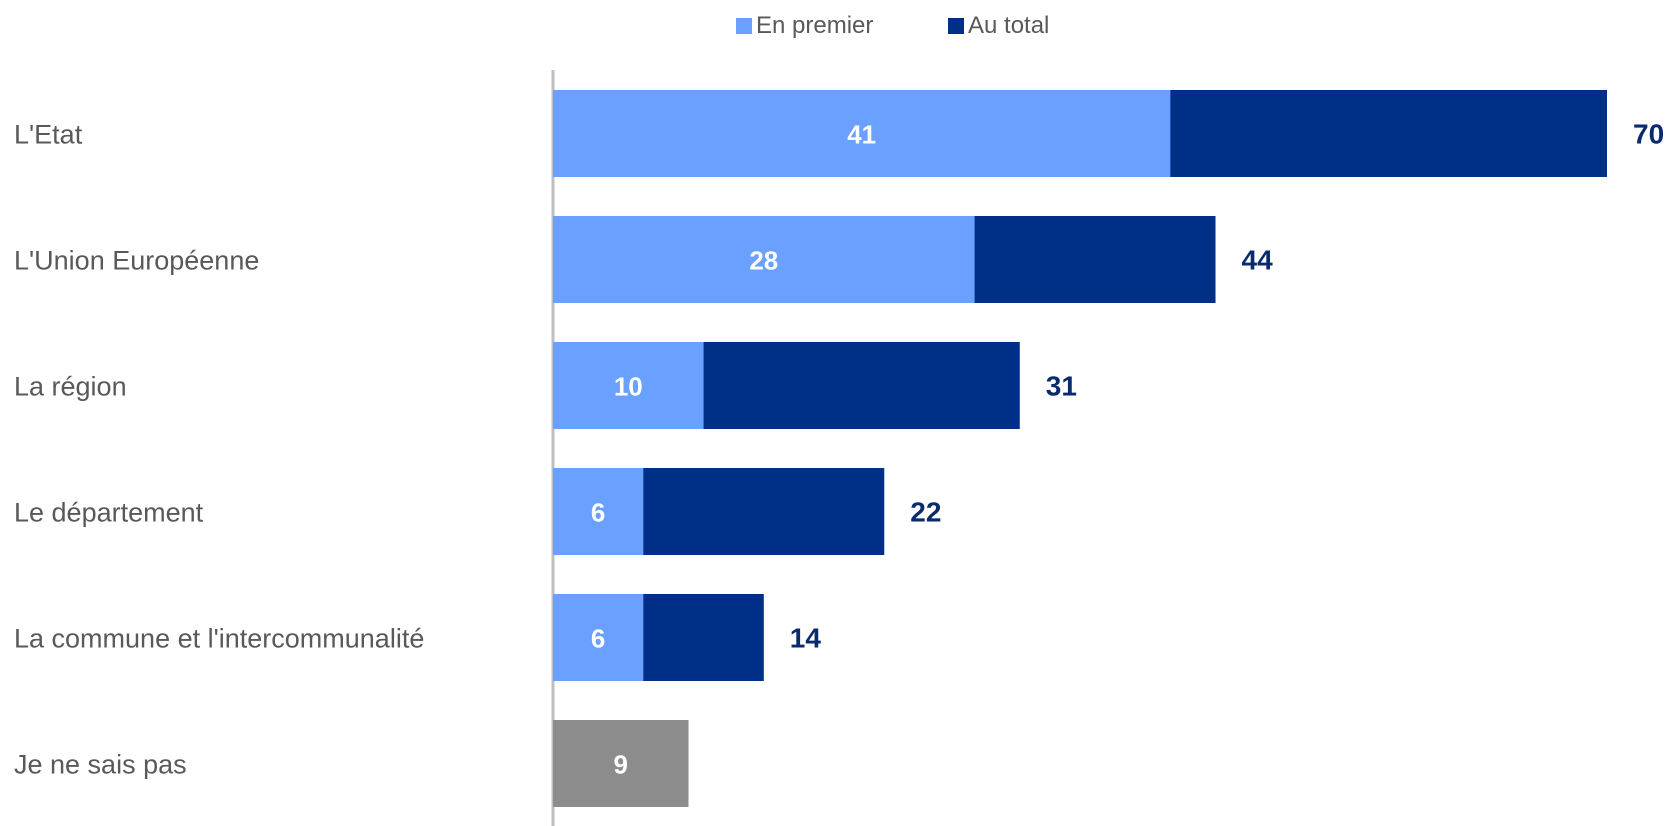 This screenshot has width=1673, height=826. I want to click on category-label: Le département, so click(109, 513).